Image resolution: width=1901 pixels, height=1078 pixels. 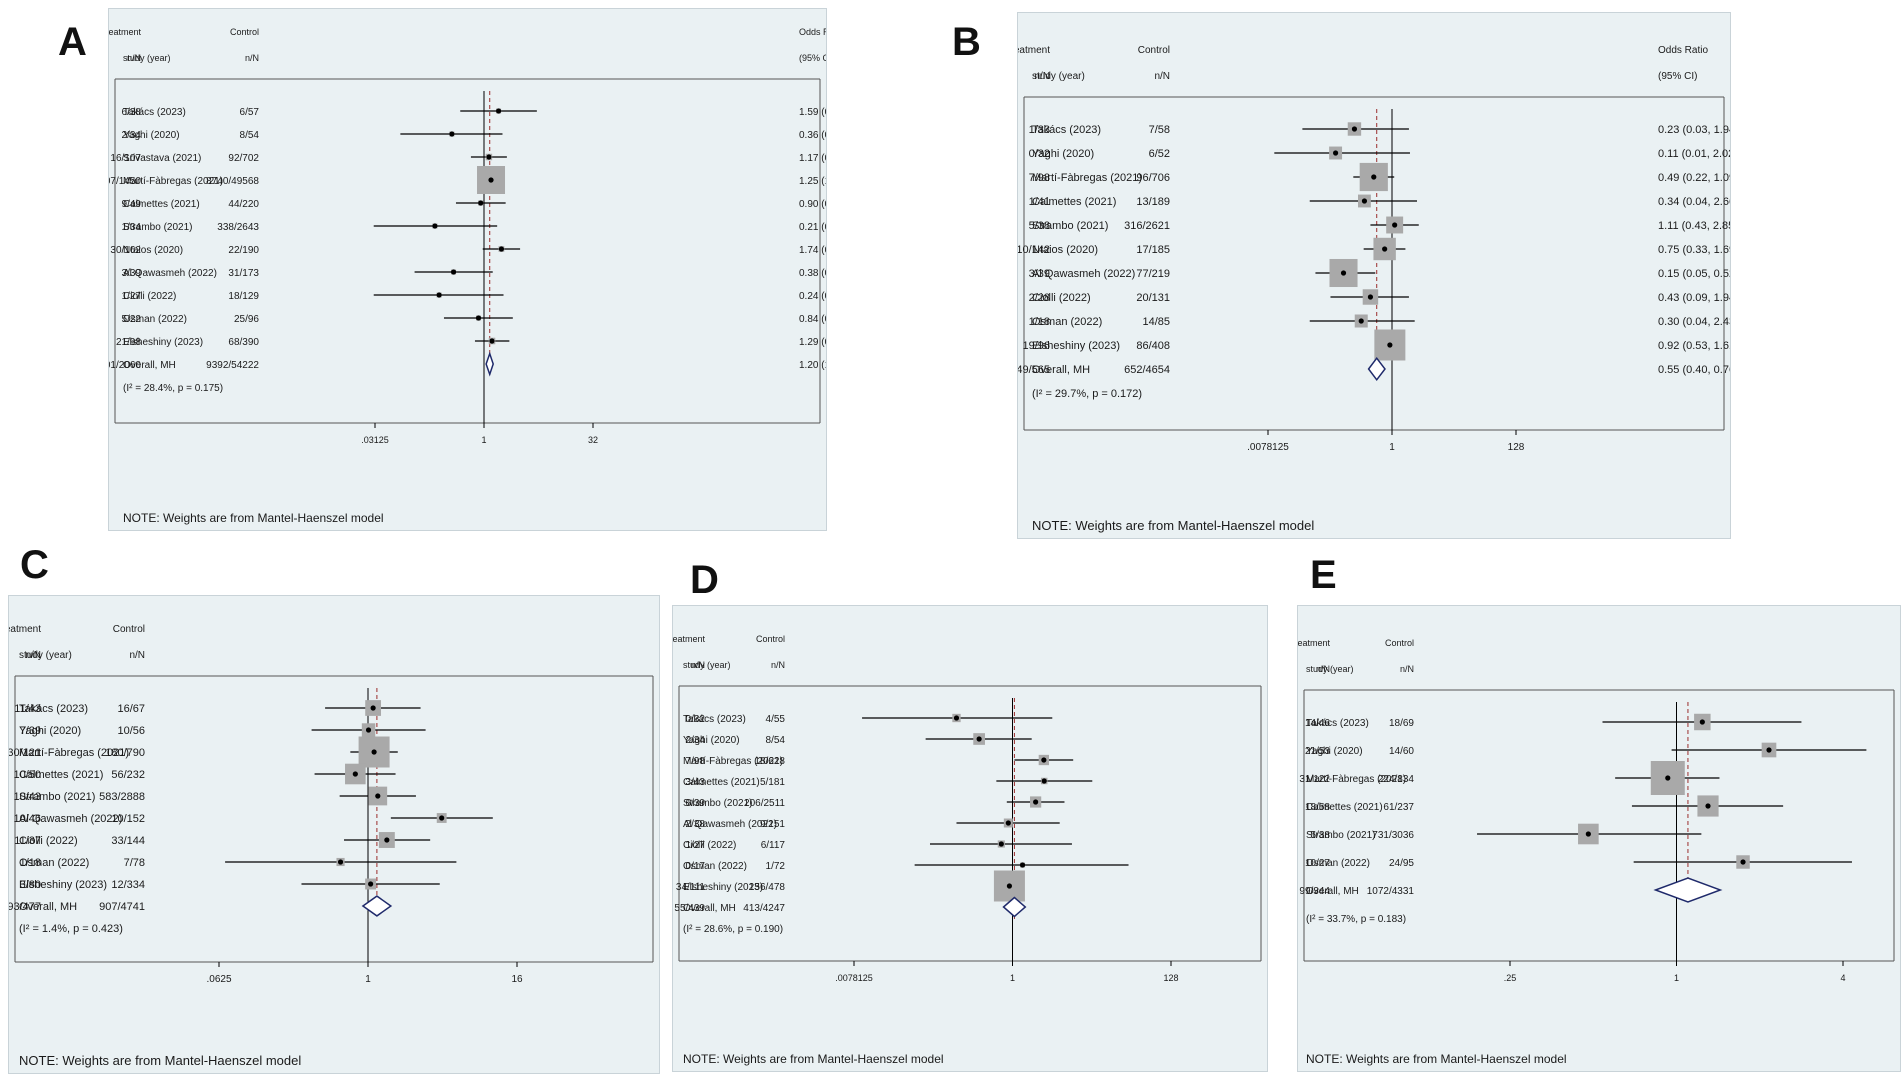 What do you see at coordinates (764, 803) in the screenshot?
I see `study-control: 206/2511` at bounding box center [764, 803].